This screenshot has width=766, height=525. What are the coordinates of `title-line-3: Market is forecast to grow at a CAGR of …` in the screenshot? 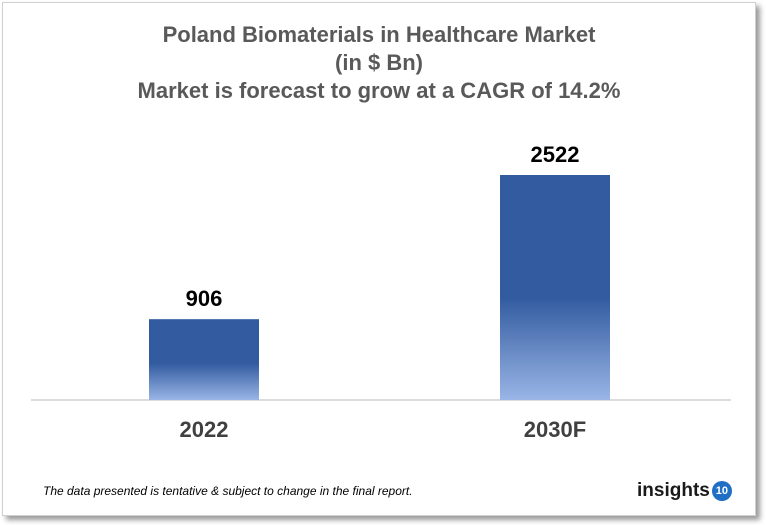 It's located at (379, 90).